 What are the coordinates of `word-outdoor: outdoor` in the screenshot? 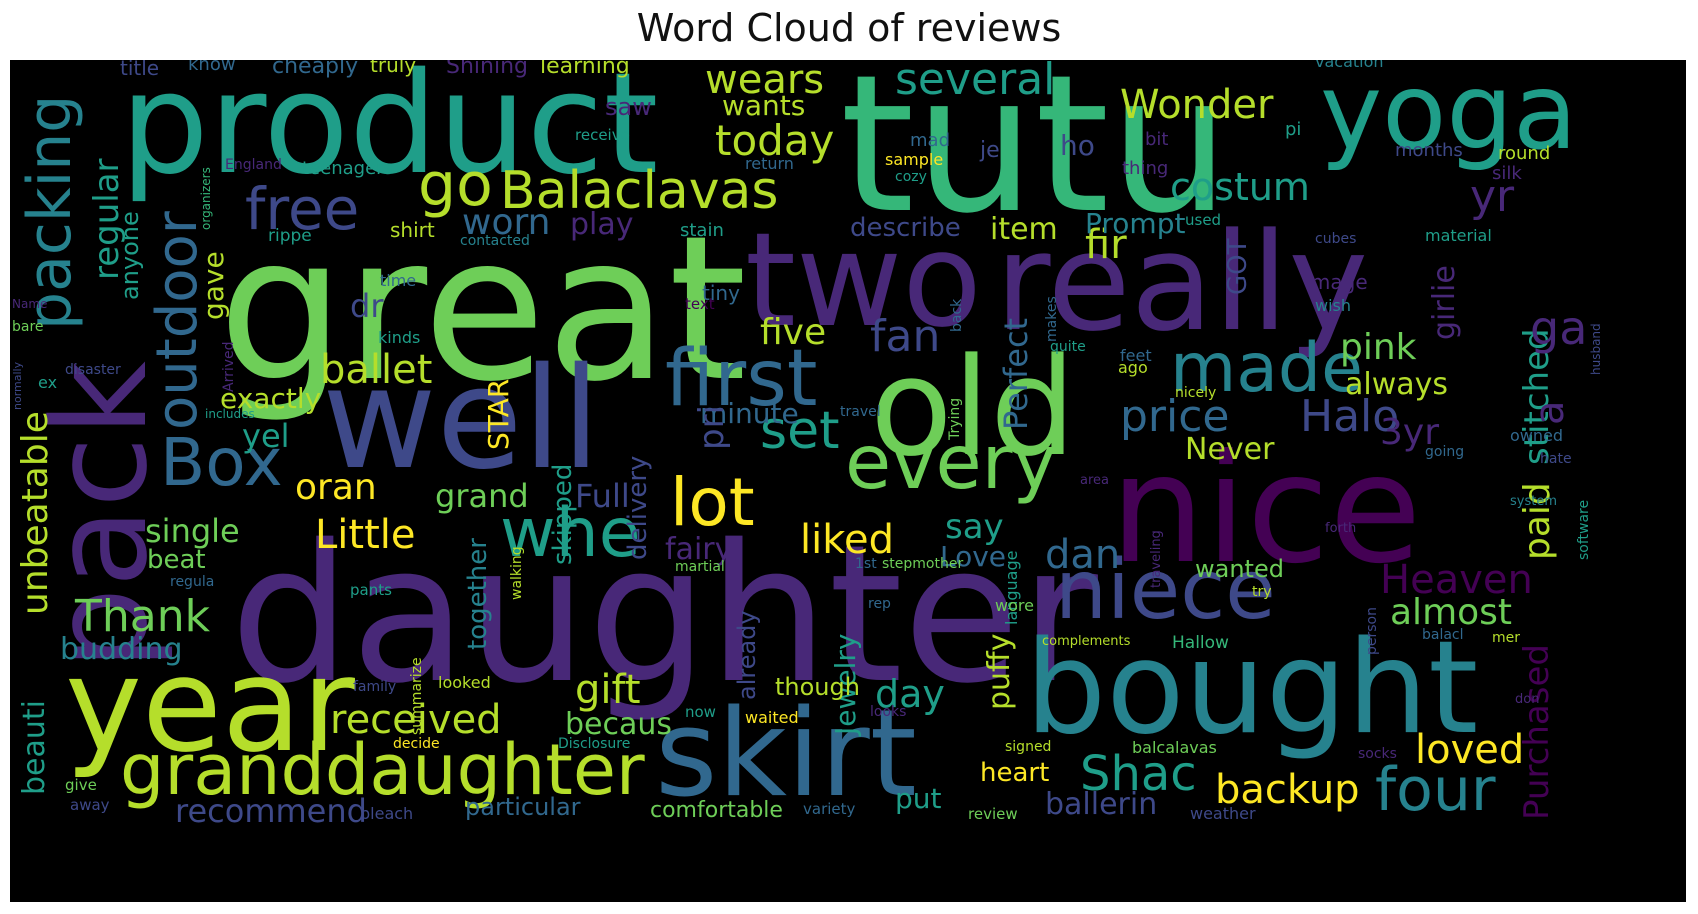 It's located at (177, 320).